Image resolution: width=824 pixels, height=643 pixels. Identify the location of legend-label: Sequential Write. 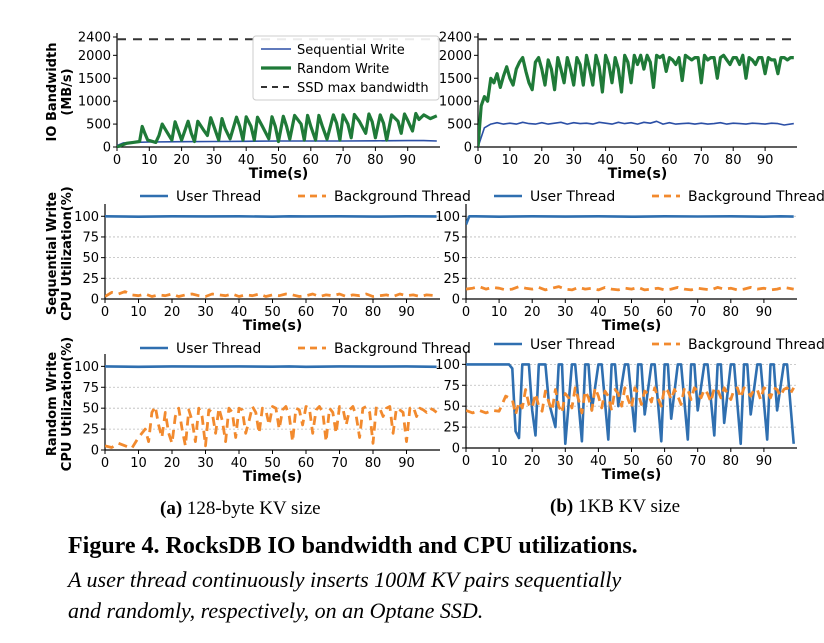
(351, 50).